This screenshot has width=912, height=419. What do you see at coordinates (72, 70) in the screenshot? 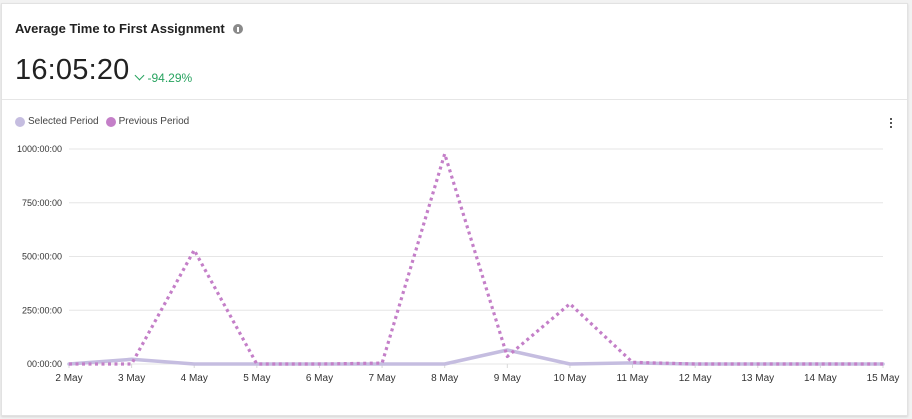
I see `metric-value: 16:05:20` at bounding box center [72, 70].